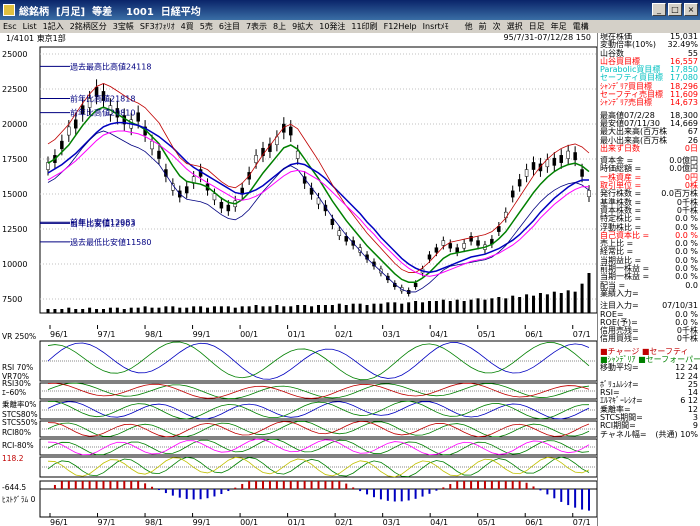 The image size is (700, 526). I want to click on menu-item-8: 6注目, so click(229, 26).